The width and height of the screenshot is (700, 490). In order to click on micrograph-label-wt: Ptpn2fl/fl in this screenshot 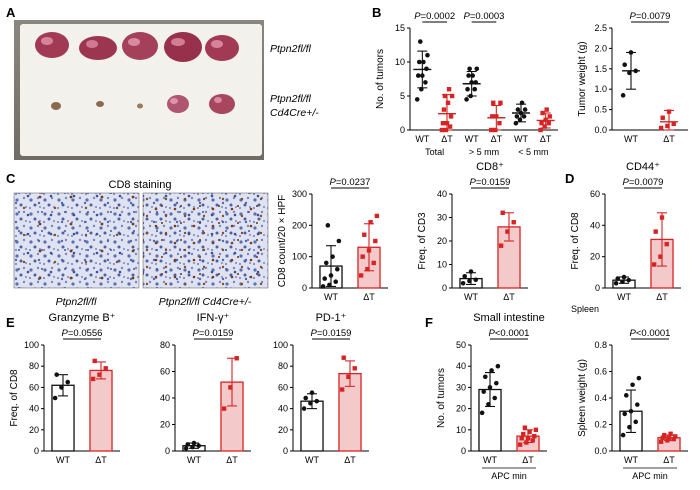, I will do `click(77, 302)`.